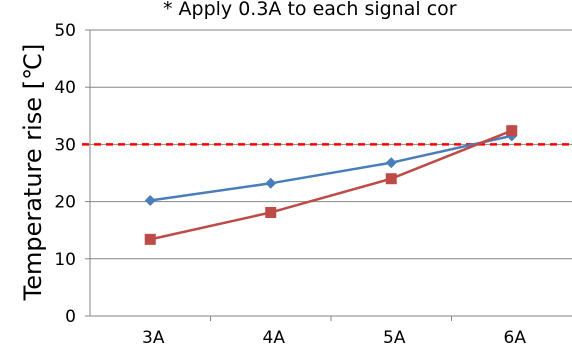 This screenshot has width=572, height=345. Describe the element at coordinates (65, 145) in the screenshot. I see `y-tick-label: 30` at that location.